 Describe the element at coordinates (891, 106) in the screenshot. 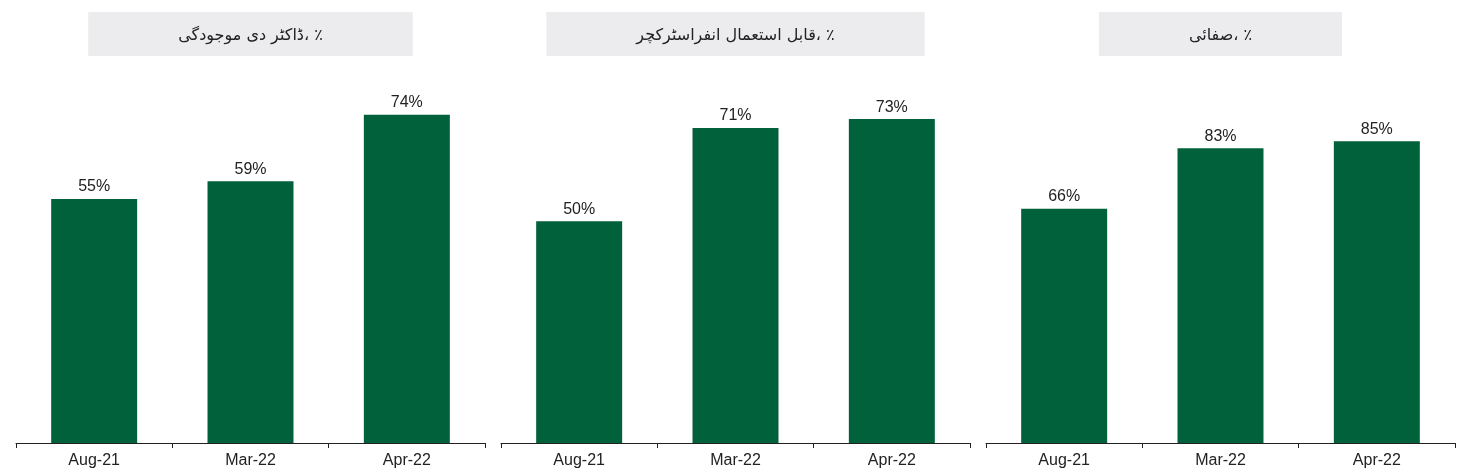

I see `data-label: 73%` at that location.